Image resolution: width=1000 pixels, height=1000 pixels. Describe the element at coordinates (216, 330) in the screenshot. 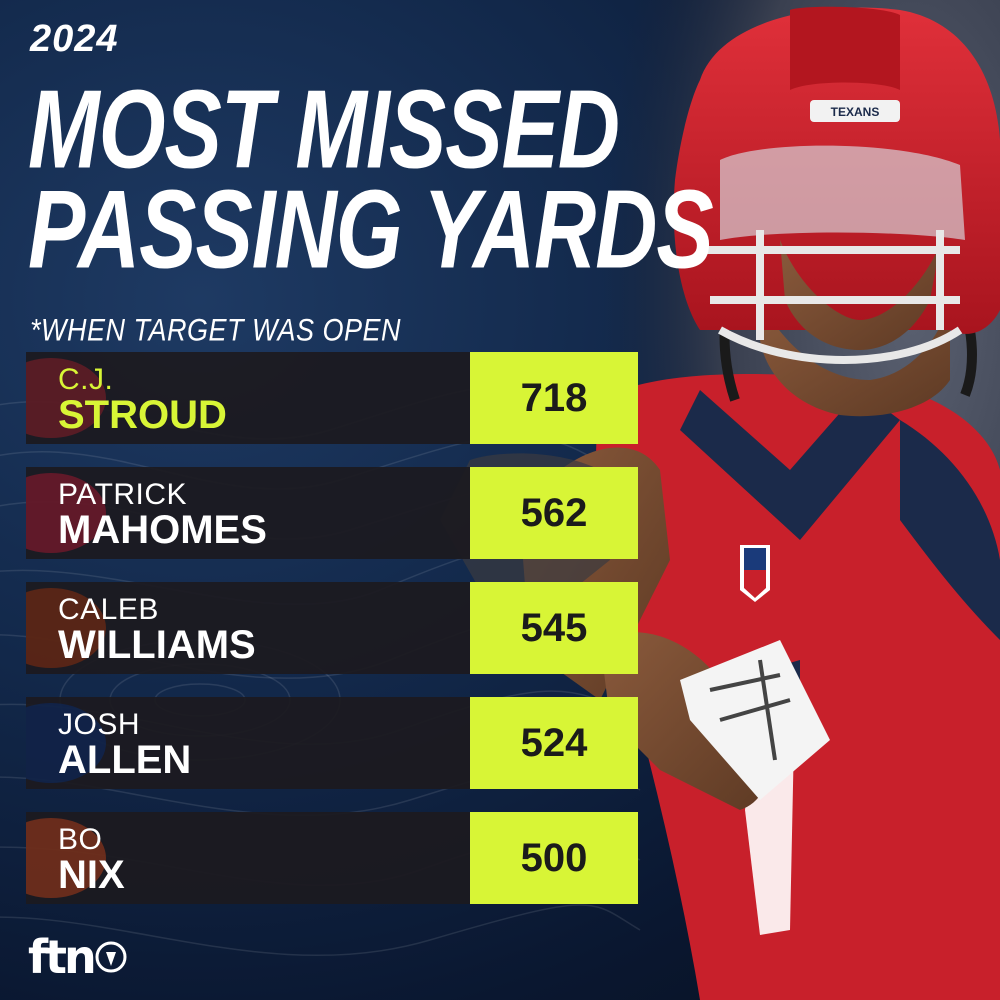

I see `subtitle: *WHEN TARGET WAS OPEN` at that location.